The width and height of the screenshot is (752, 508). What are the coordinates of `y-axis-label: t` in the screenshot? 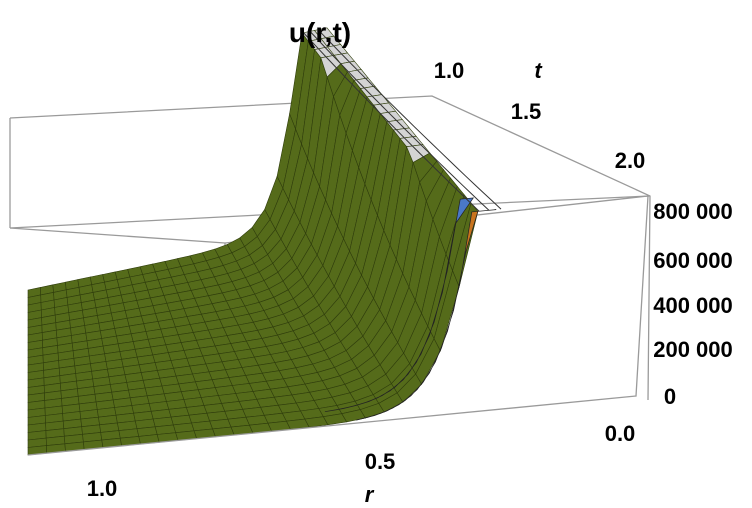 It's located at (538, 70).